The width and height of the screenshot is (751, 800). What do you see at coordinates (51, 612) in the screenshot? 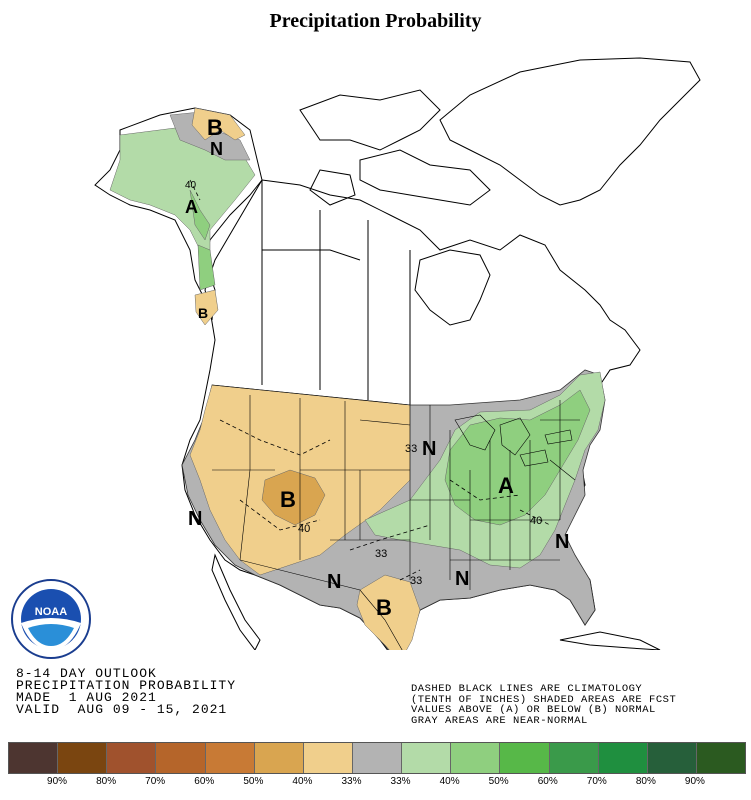
I see `noaa-logo-text: NOAA` at bounding box center [51, 612].